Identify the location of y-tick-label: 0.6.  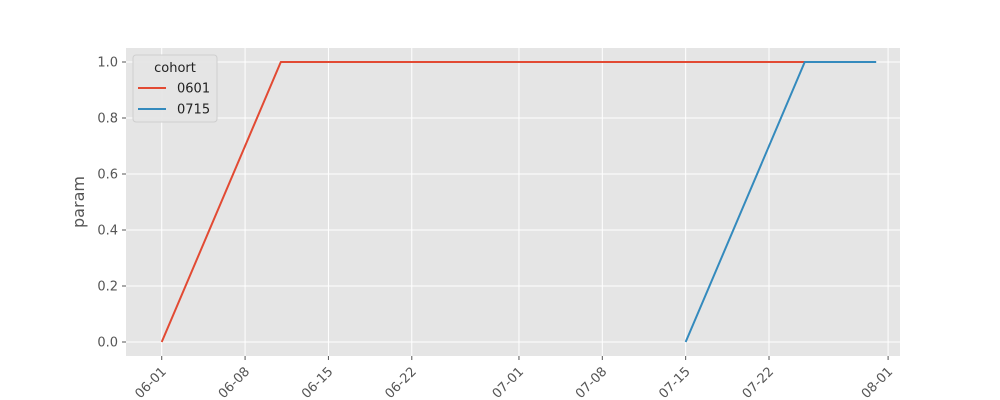
(107, 175).